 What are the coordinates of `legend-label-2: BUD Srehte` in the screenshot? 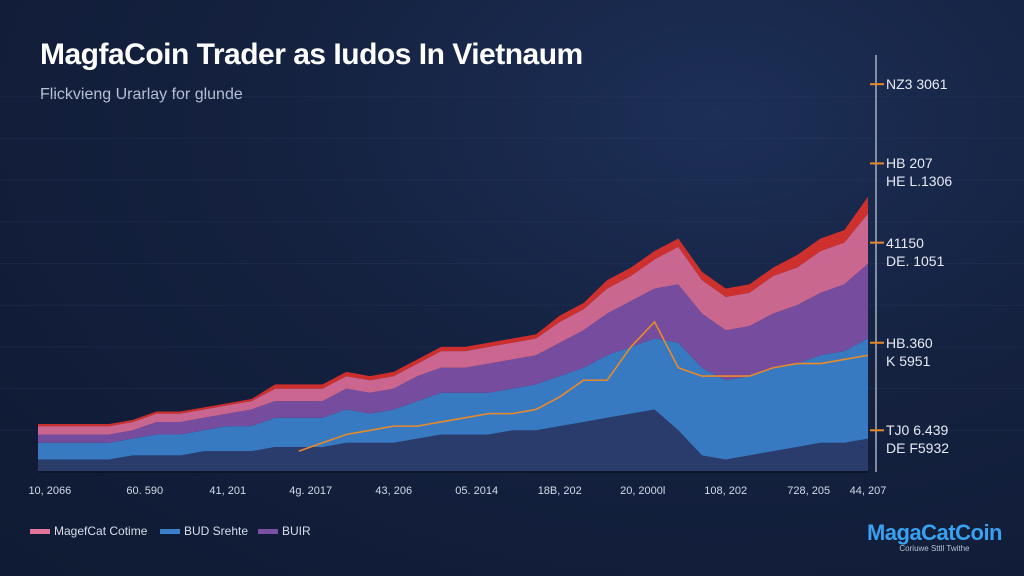 It's located at (216, 531).